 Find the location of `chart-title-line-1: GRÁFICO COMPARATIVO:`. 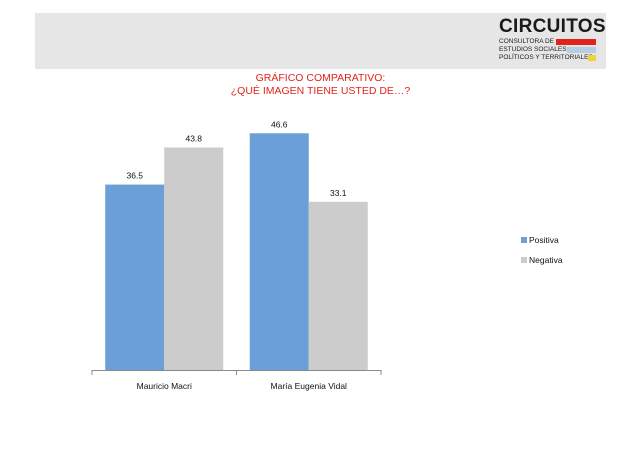

chart-title-line-1: GRÁFICO COMPARATIVO: is located at coordinates (320, 78).